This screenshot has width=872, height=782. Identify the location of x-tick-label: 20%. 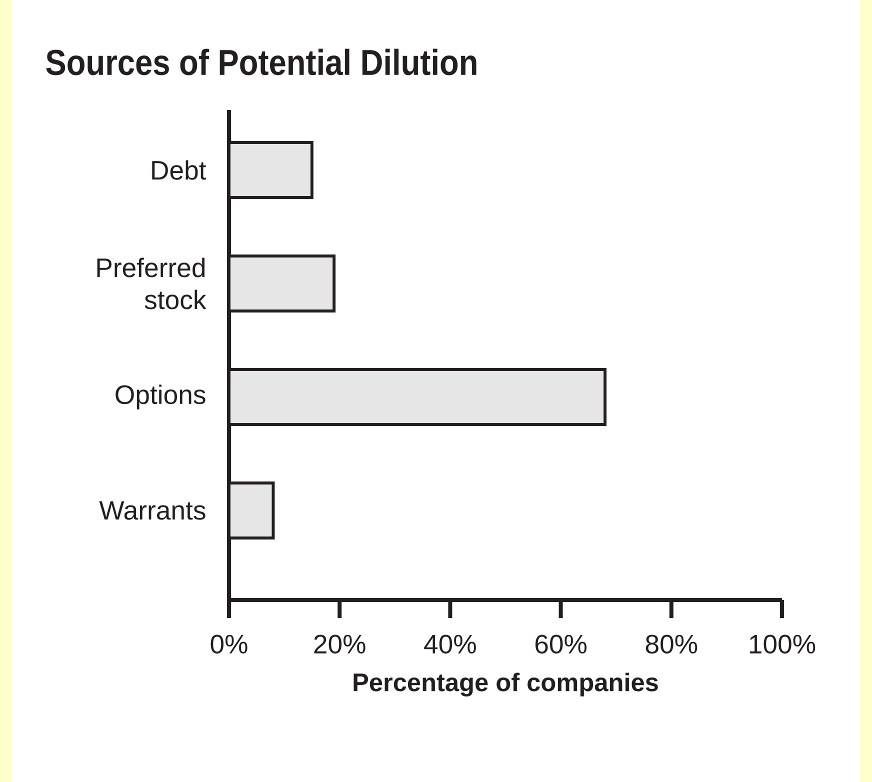
(340, 644).